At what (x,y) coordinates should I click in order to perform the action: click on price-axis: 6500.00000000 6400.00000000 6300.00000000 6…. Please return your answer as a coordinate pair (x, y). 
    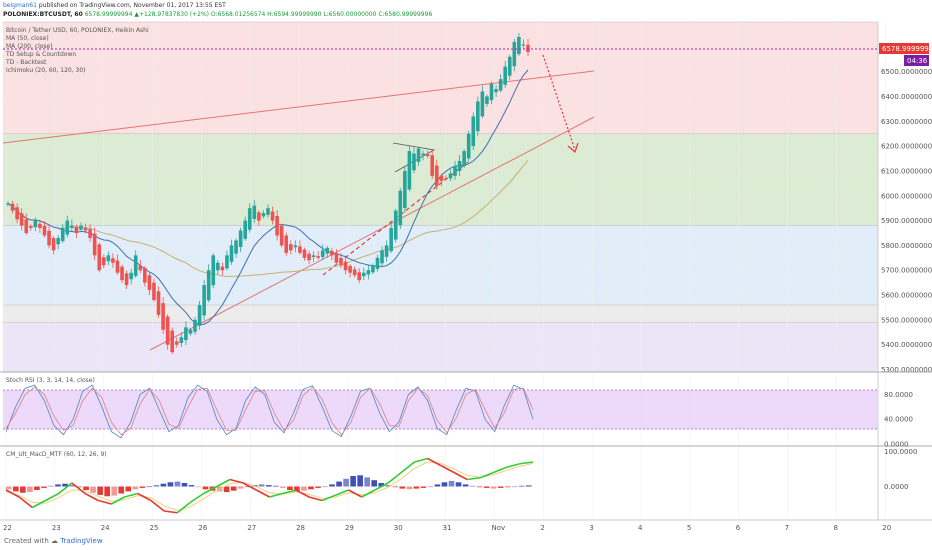
    Looking at the image, I should click on (906, 221).